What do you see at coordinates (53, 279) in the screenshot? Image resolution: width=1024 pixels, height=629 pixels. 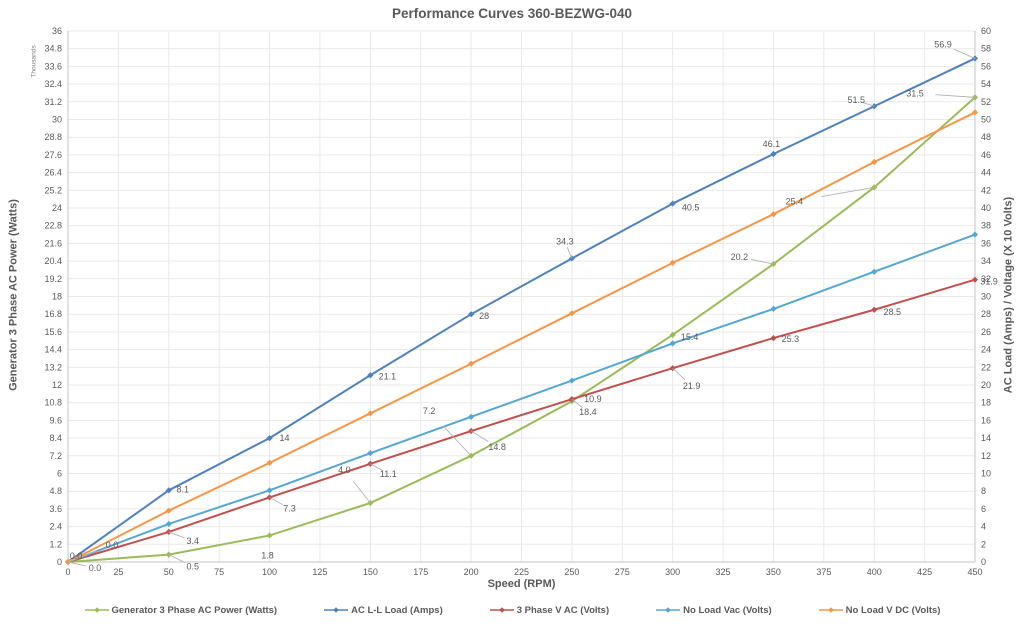 I see `y-left-tick-label: 19.2` at bounding box center [53, 279].